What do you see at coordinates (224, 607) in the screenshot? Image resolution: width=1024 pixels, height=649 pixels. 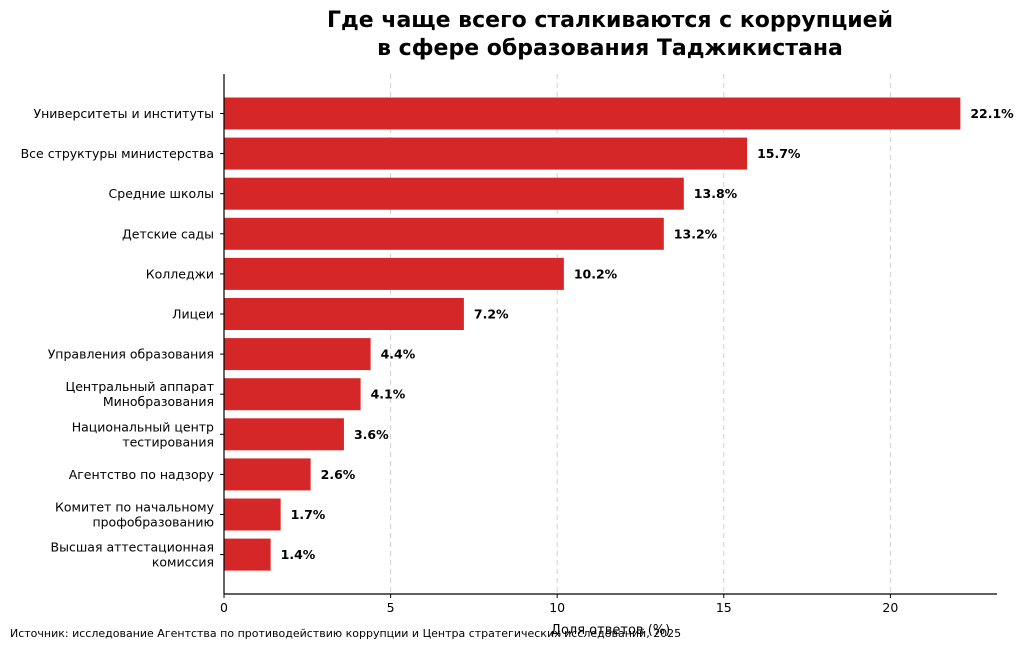 I see `x-tick-label: 0` at bounding box center [224, 607].